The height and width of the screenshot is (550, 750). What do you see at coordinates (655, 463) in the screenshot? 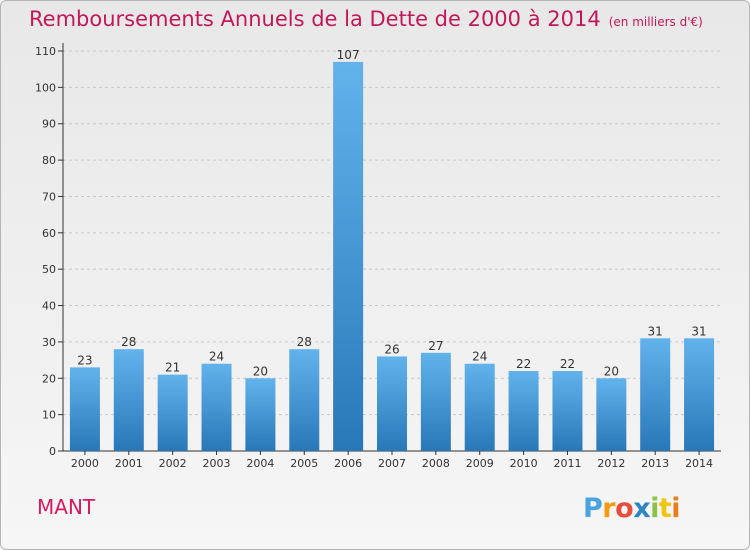
I see `x-tick-label: 2013` at bounding box center [655, 463].